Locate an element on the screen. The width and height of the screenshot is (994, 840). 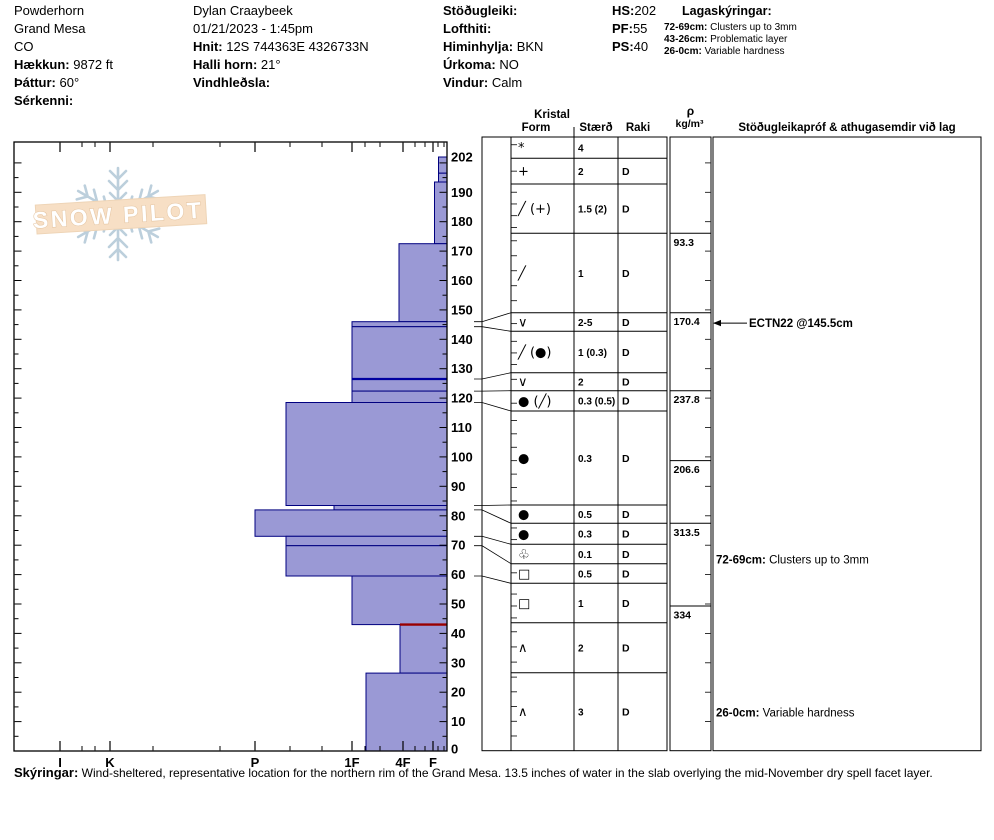
hardness-axis-label: P is located at coordinates (255, 762).